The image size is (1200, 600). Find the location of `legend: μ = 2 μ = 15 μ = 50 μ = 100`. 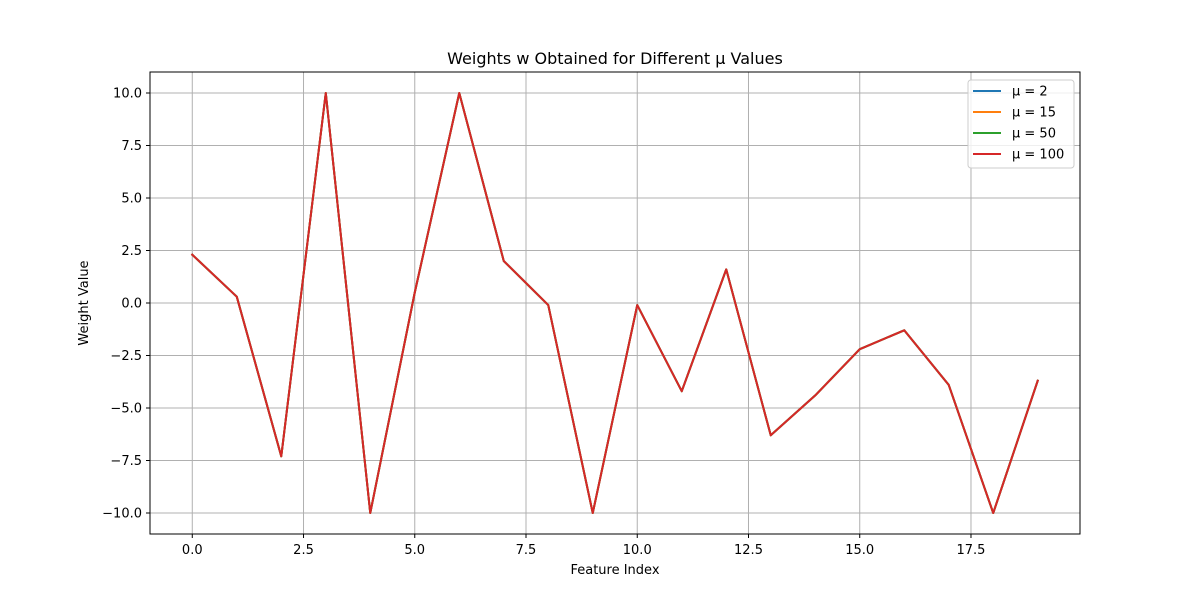

legend: μ = 2 μ = 15 μ = 50 μ = 100 is located at coordinates (1021, 124).